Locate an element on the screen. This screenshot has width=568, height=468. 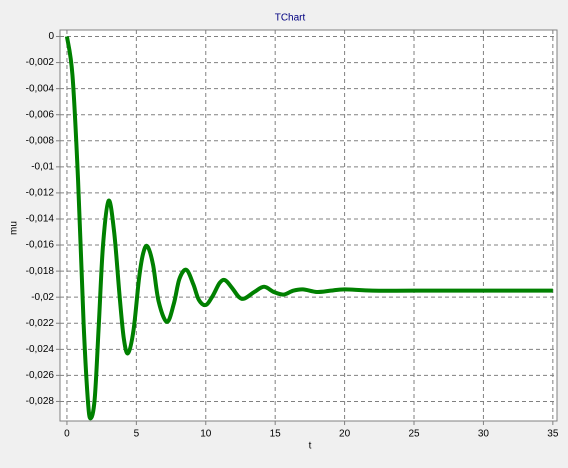
x-tick-label: 35 is located at coordinates (553, 434).